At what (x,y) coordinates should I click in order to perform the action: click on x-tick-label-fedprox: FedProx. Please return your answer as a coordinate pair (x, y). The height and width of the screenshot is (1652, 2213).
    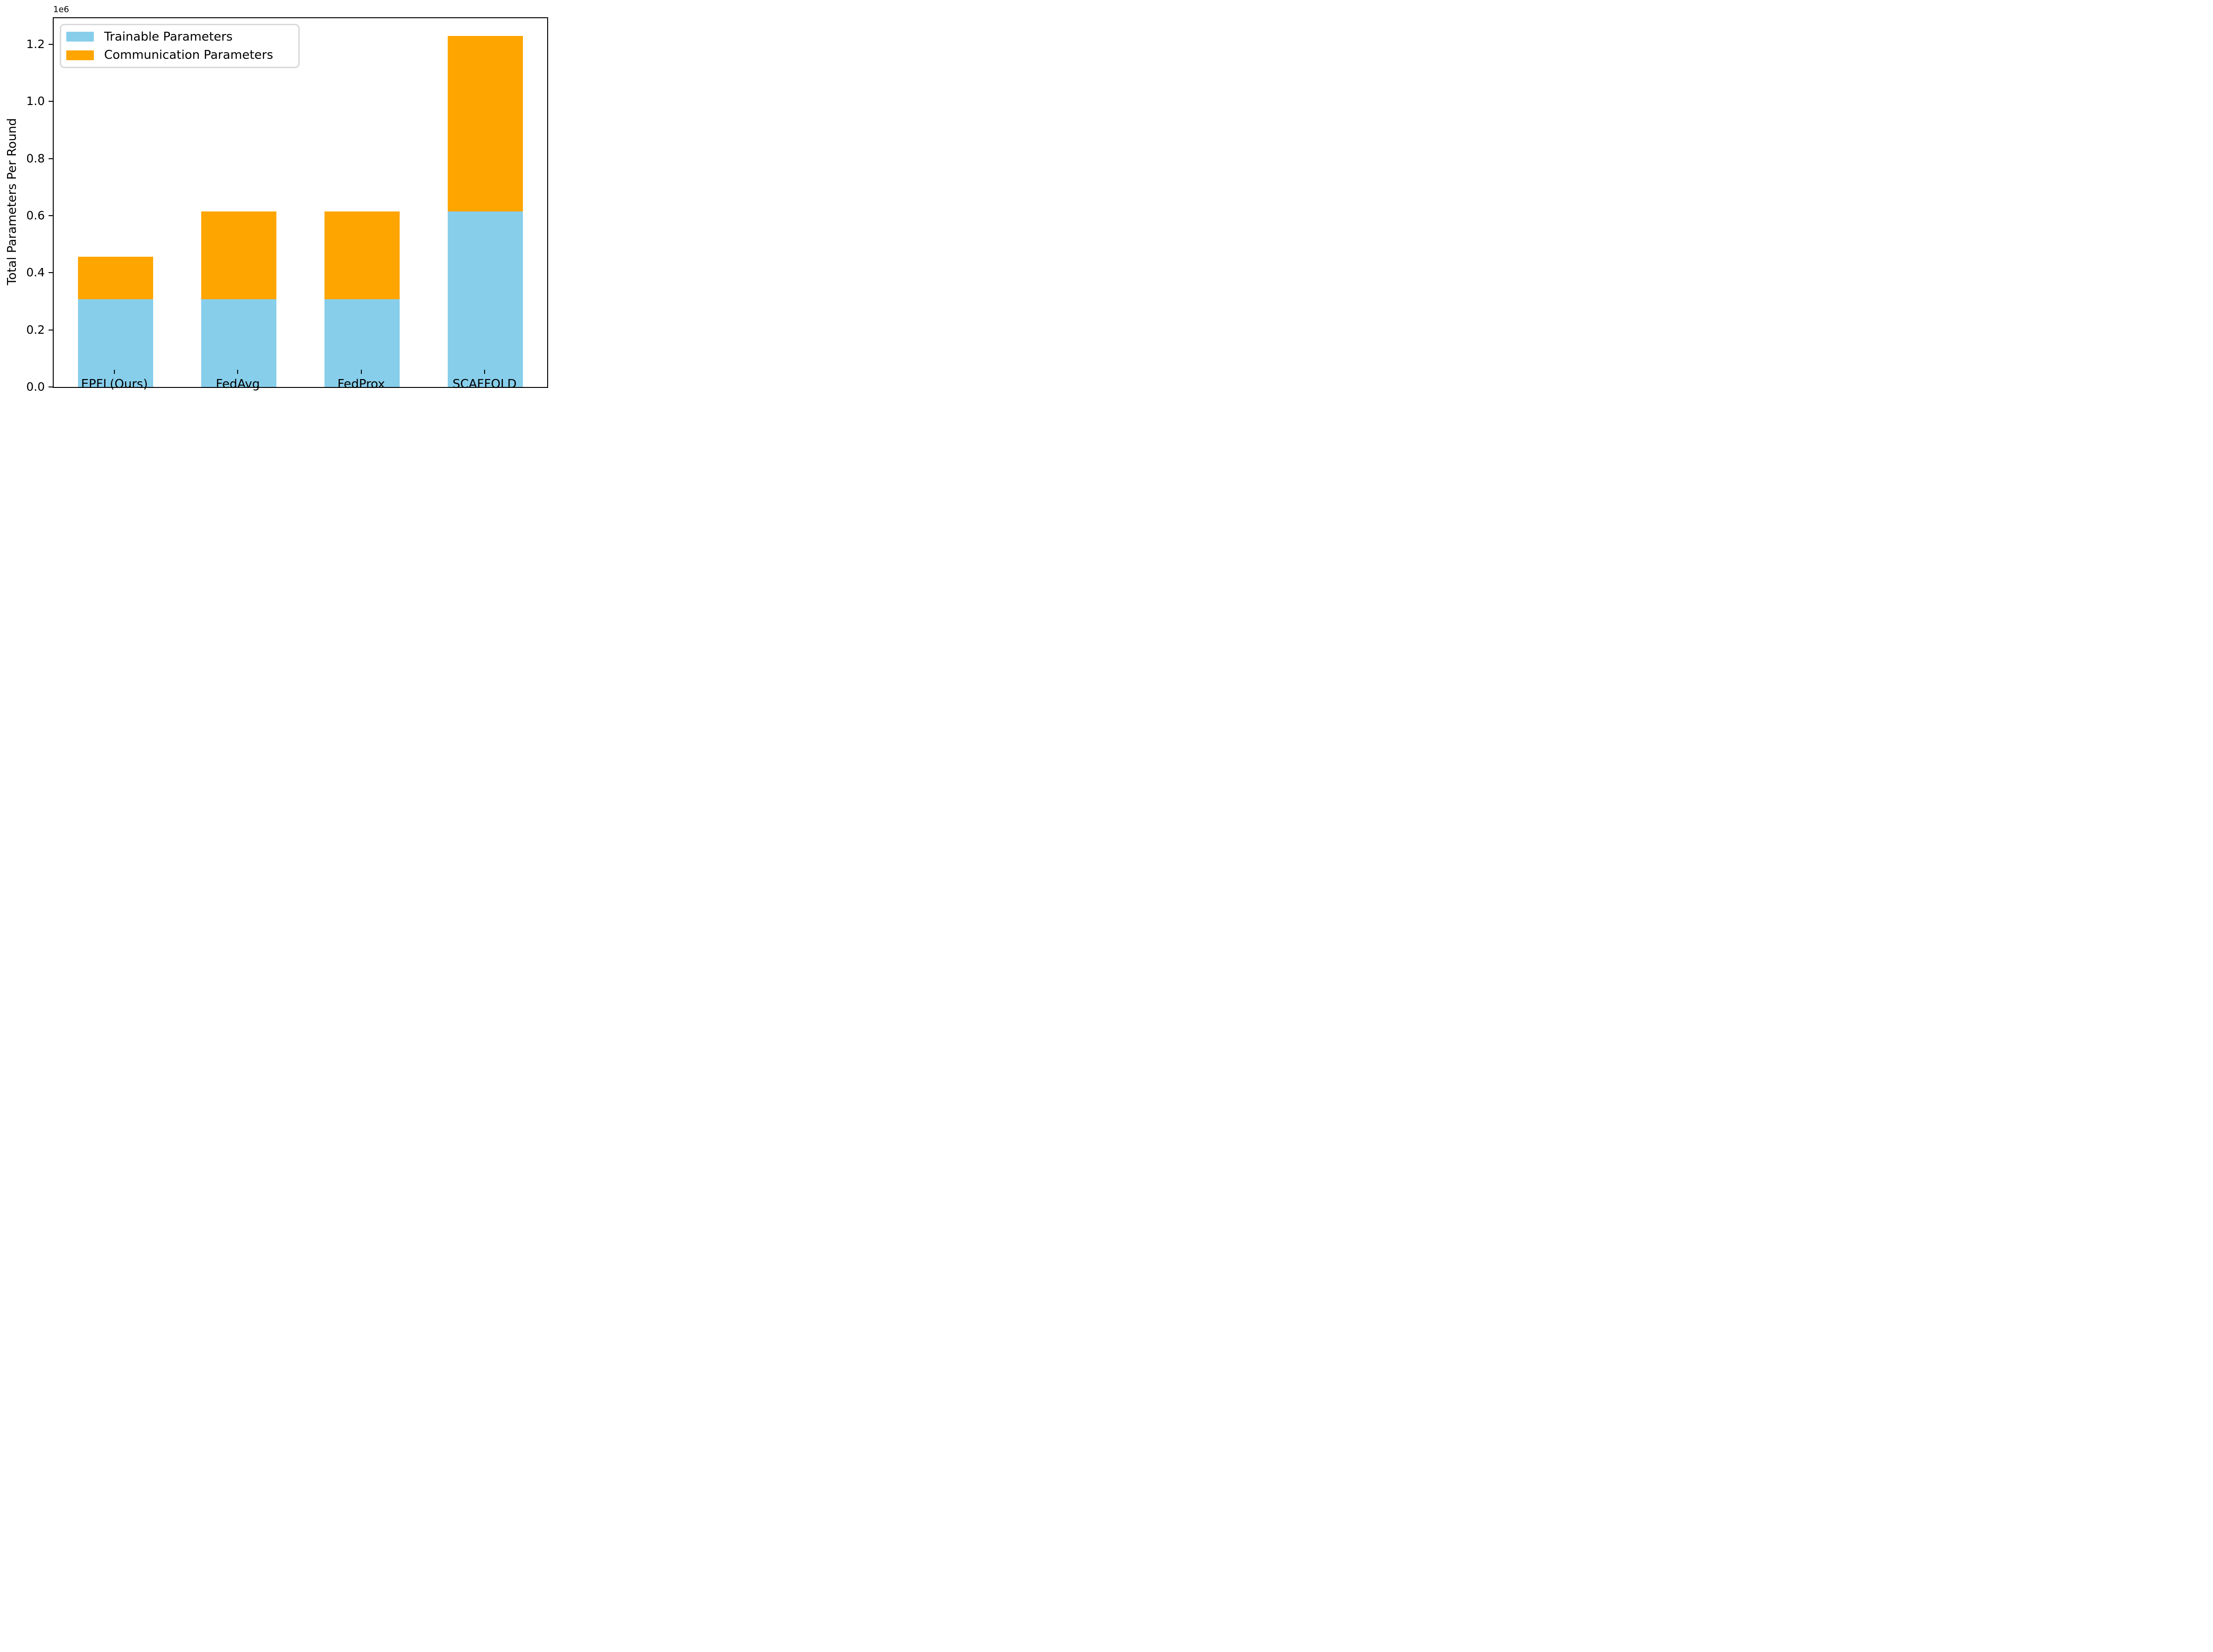
    Looking at the image, I should click on (361, 384).